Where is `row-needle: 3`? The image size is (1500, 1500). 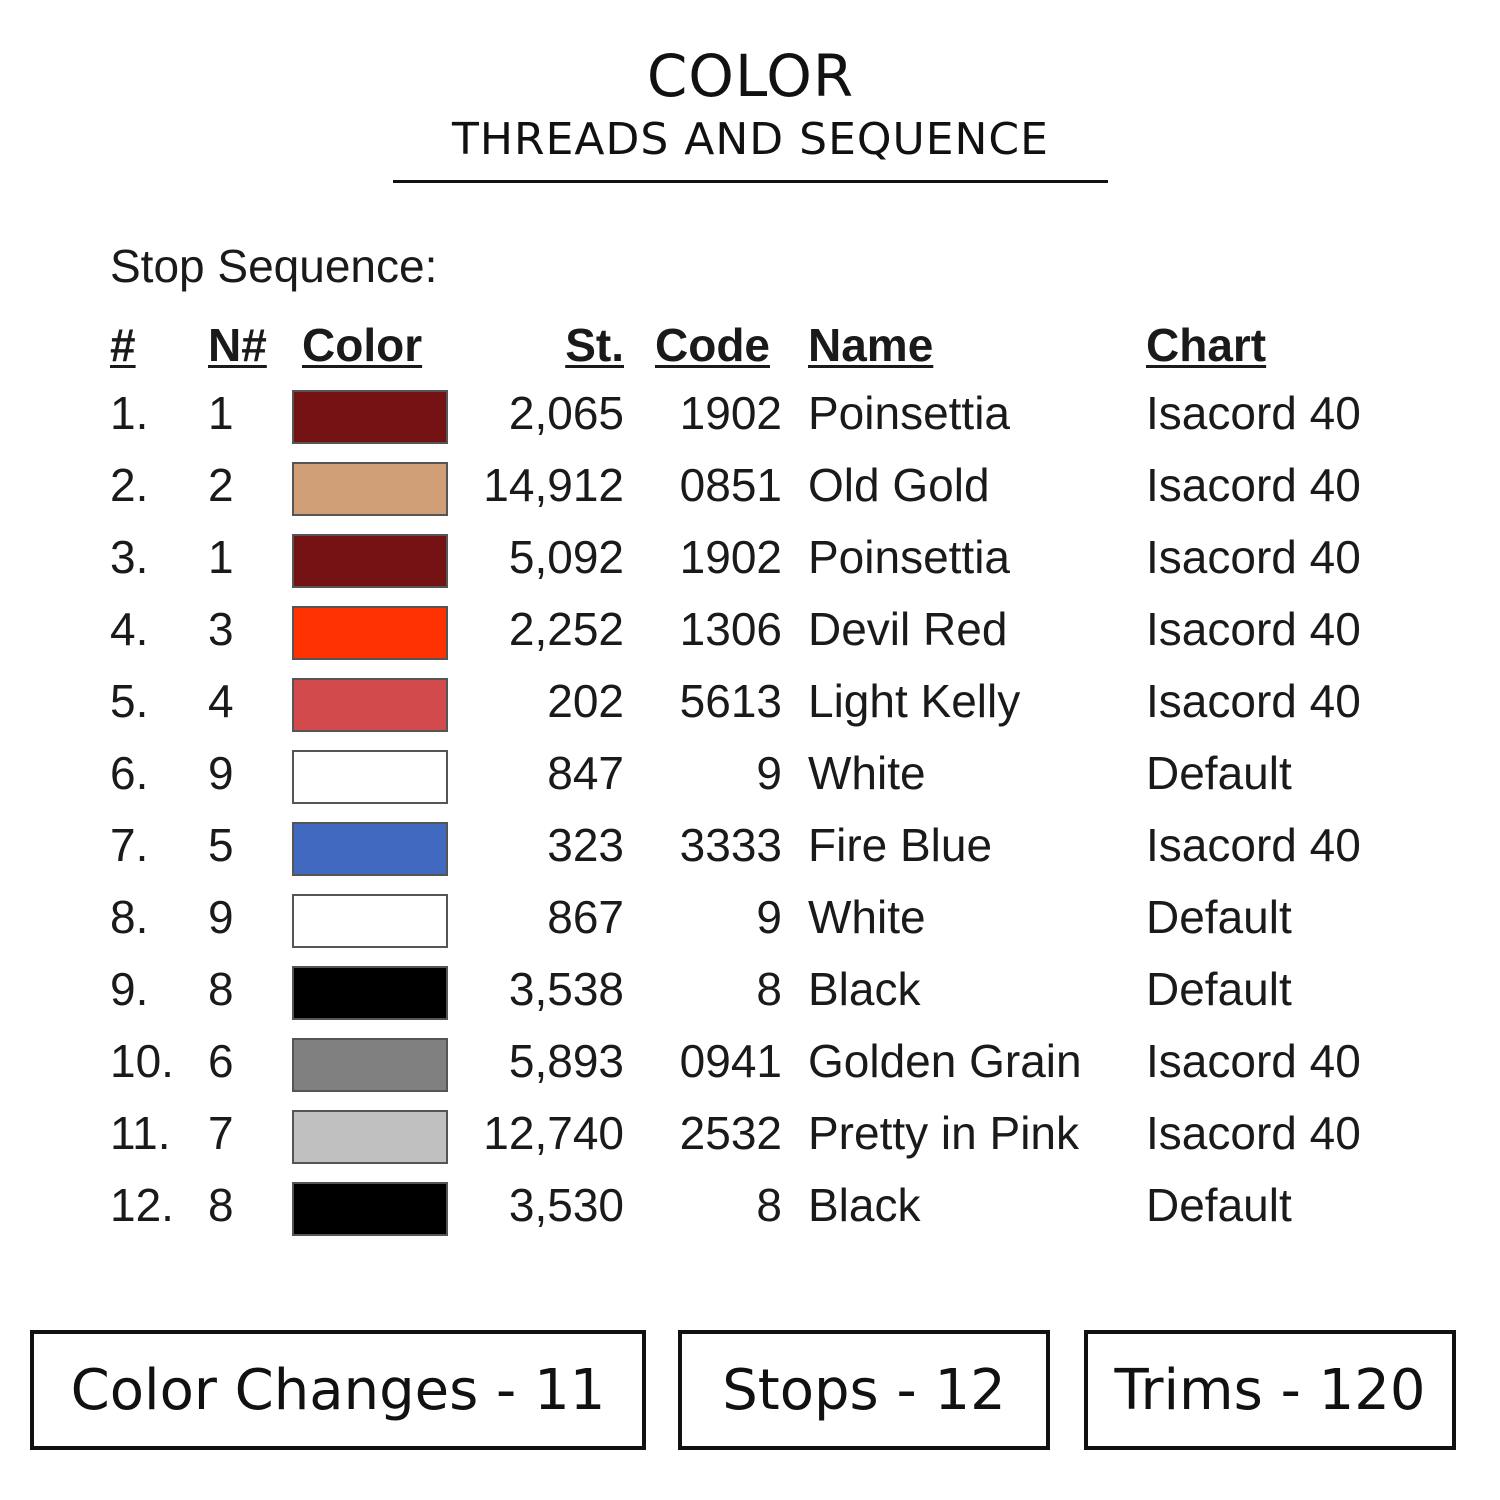 row-needle: 3 is located at coordinates (221, 629).